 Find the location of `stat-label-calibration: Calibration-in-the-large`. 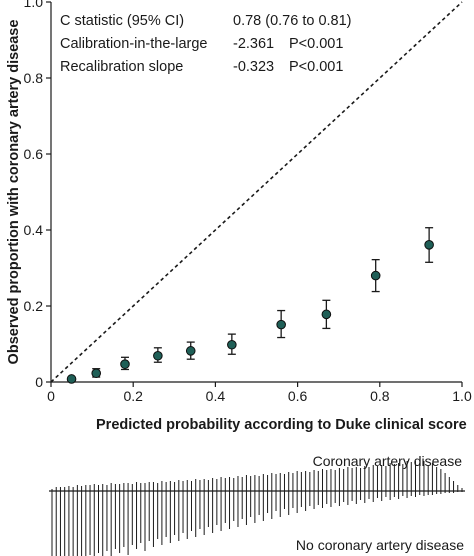

stat-label-calibration: Calibration-in-the-large is located at coordinates (134, 44).